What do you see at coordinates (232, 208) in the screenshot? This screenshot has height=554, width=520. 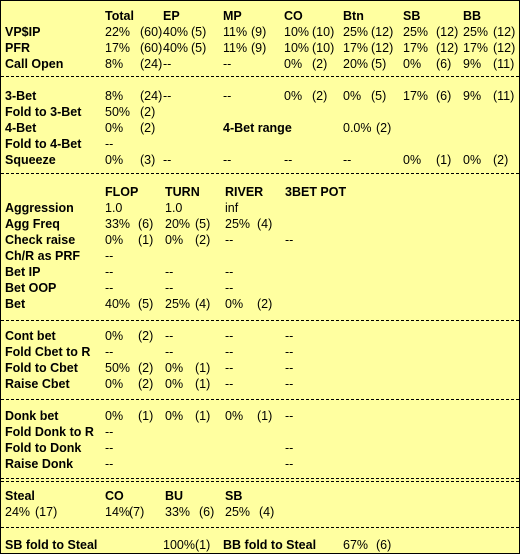 I see `stat-value: inf` at bounding box center [232, 208].